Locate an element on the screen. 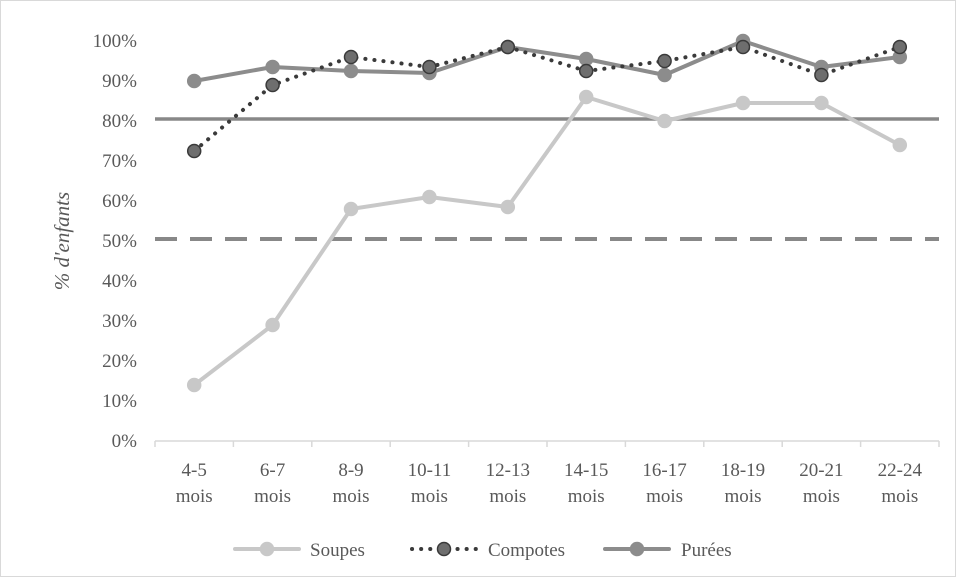 Image resolution: width=956 pixels, height=581 pixels. x-tick-label: 4-5 is located at coordinates (194, 470).